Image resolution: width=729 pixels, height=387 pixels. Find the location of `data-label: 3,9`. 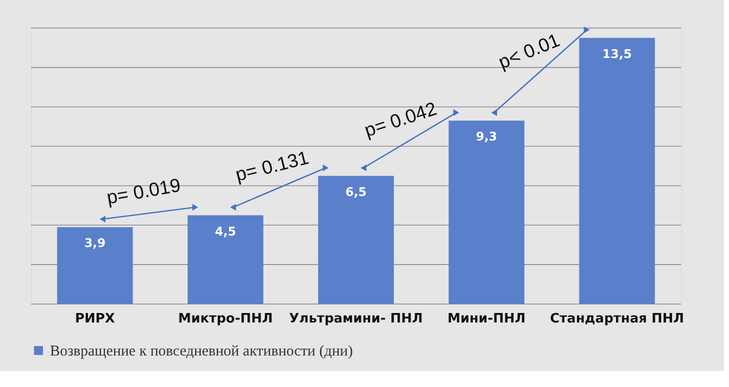

data-label: 3,9 is located at coordinates (95, 243).